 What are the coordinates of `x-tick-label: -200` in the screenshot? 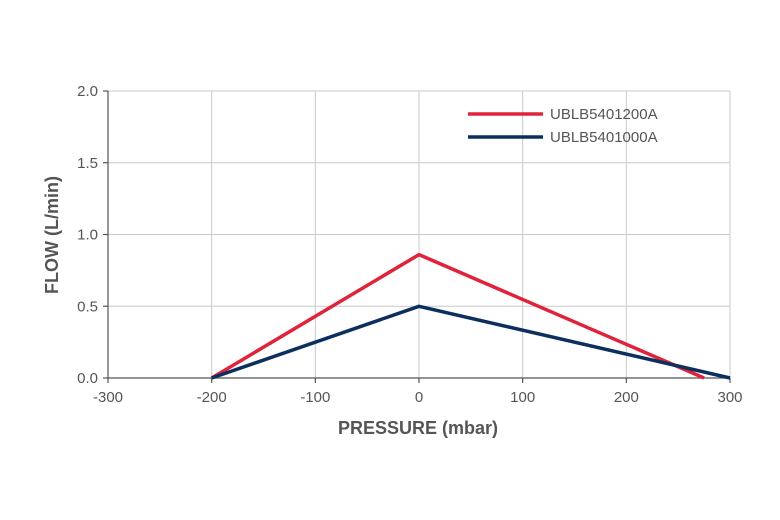 It's located at (212, 397).